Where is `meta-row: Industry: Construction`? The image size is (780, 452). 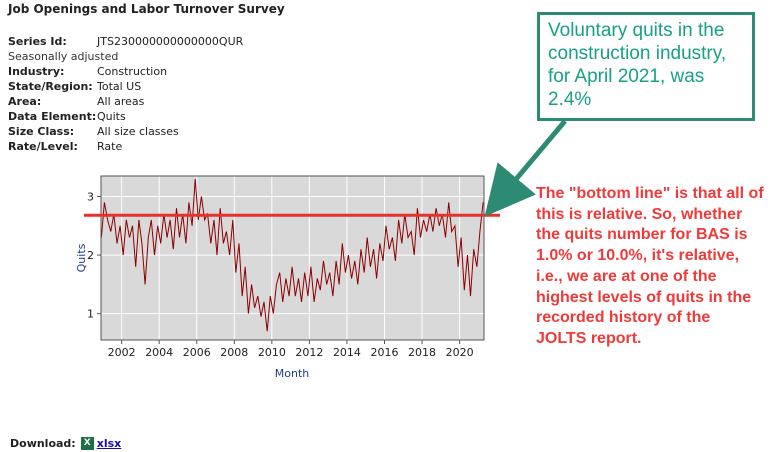
meta-row: Industry: Construction is located at coordinates (125, 71).